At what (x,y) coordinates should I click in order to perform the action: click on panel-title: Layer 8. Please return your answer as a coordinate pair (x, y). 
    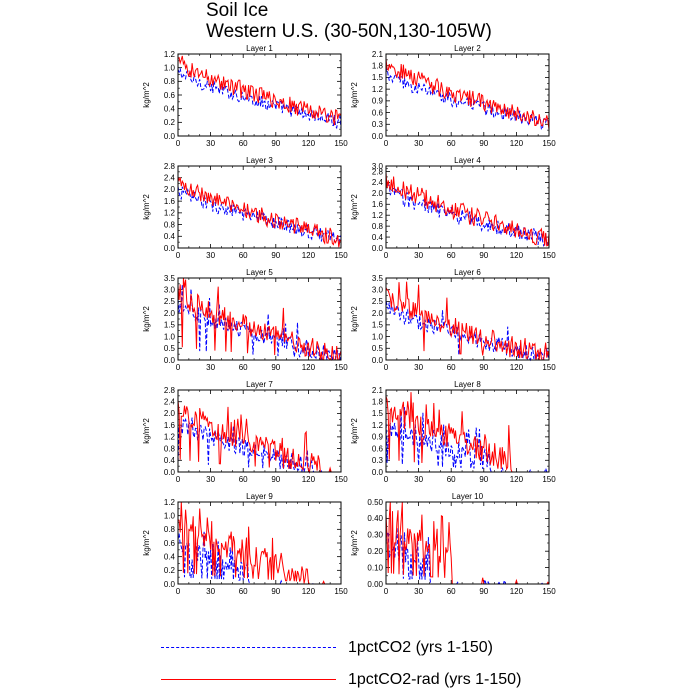
    Looking at the image, I should click on (467, 384).